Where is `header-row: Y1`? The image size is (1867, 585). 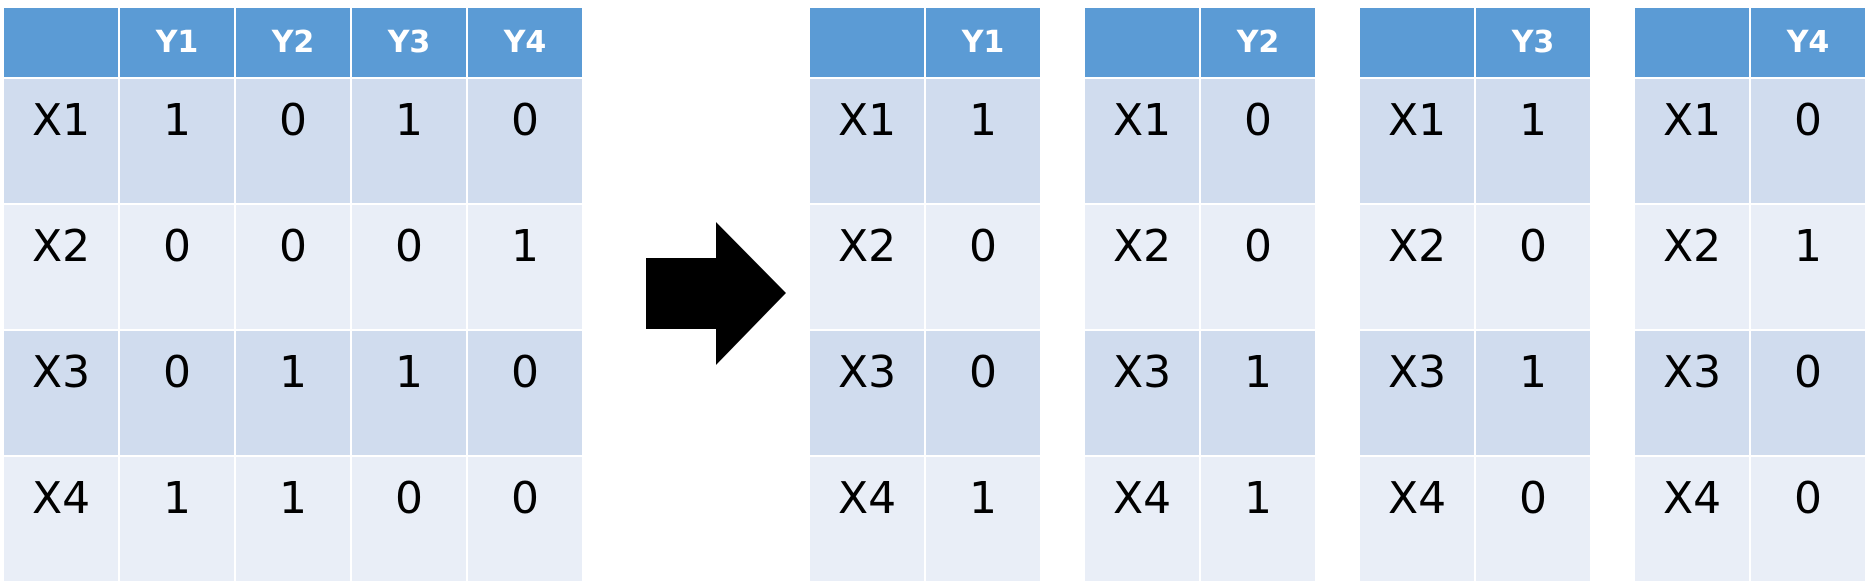
header-row: Y1 is located at coordinates (925, 42).